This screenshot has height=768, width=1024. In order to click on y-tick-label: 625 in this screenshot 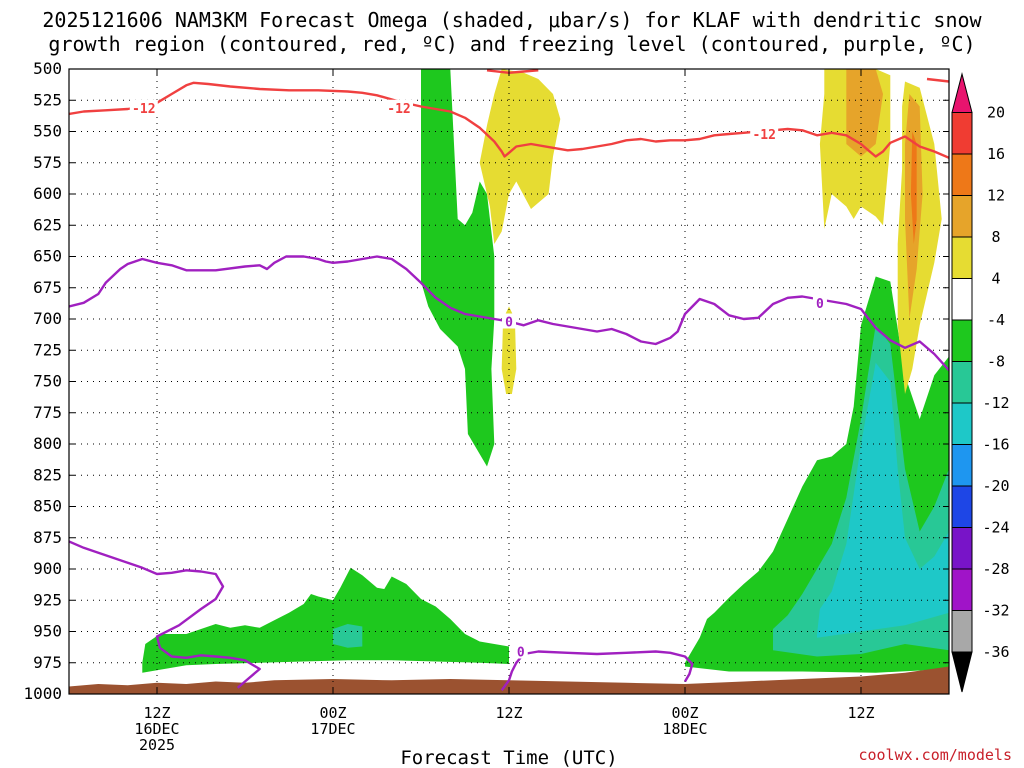, I will do `click(47, 224)`.